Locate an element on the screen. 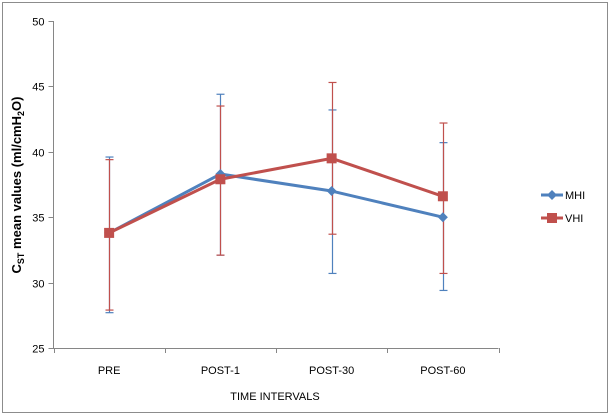 This screenshot has width=610, height=415. y-tick-label: 35 is located at coordinates (38, 219).